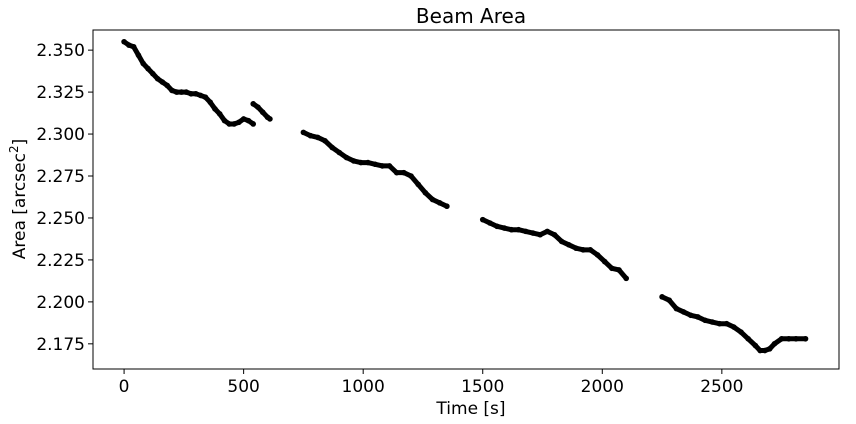 Image resolution: width=856 pixels, height=424 pixels. Describe the element at coordinates (60, 135) in the screenshot. I see `y-tick-label: 2.300` at that location.